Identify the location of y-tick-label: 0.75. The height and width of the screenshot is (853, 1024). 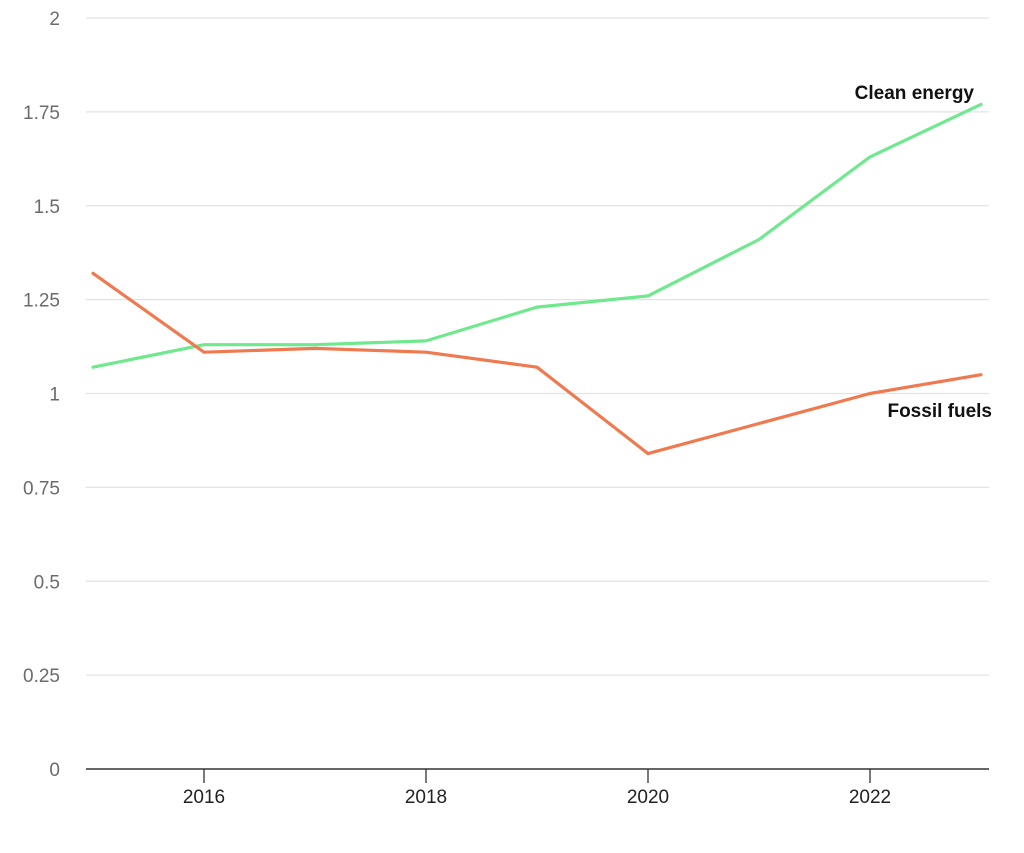
(41, 488).